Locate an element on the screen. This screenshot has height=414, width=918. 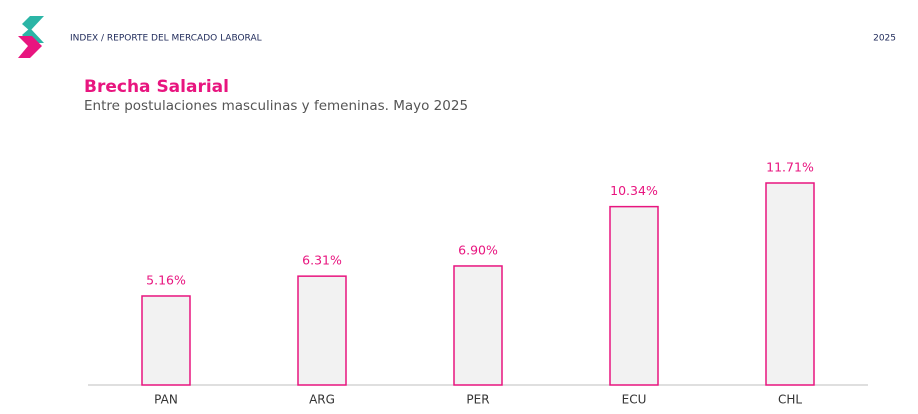
chart-title: Brecha Salarial is located at coordinates (156, 87).